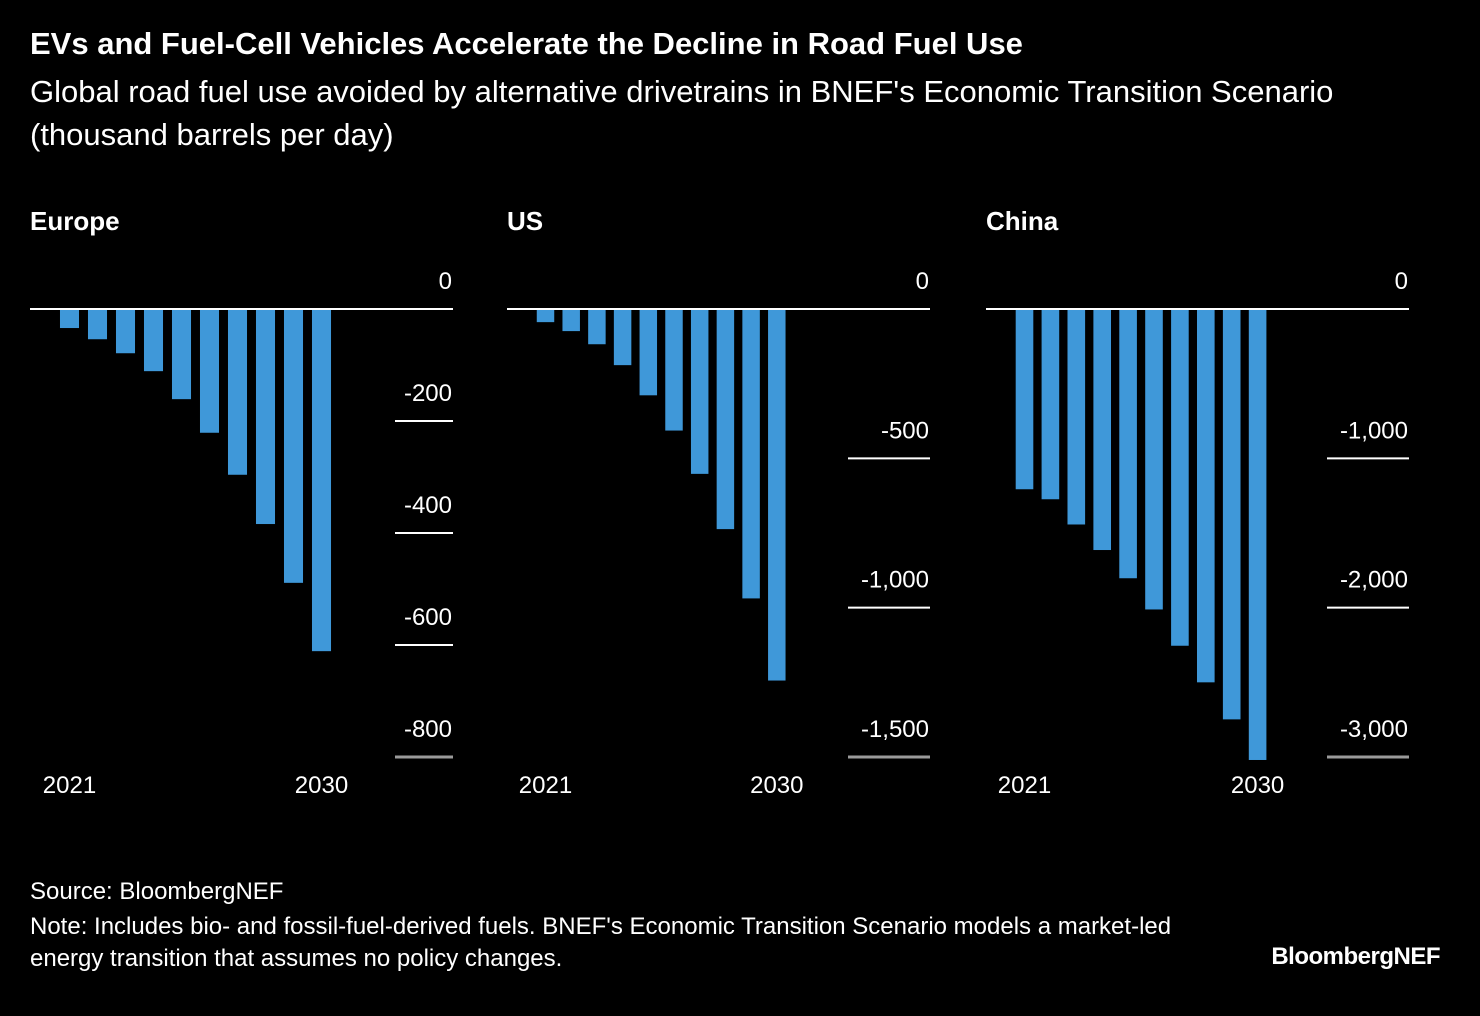 The image size is (1480, 1016). What do you see at coordinates (895, 729) in the screenshot?
I see `y-tick-label: -1,500` at bounding box center [895, 729].